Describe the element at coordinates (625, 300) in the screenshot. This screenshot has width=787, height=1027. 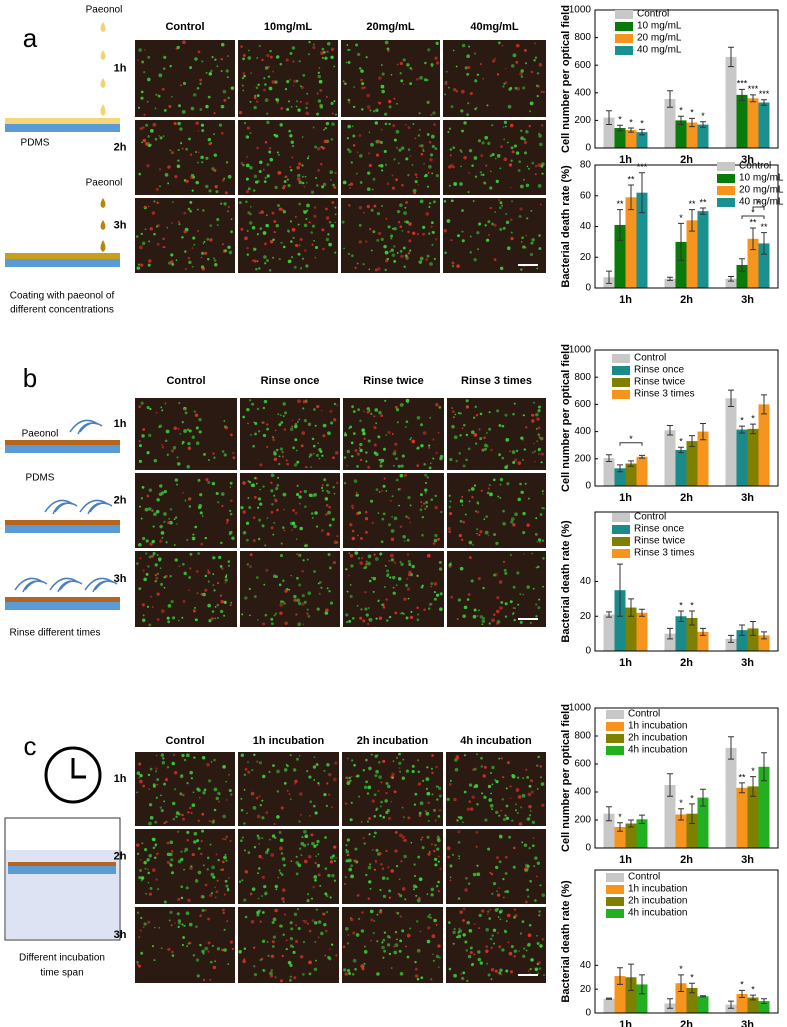
I see `x-tick-label: 1h` at that location.